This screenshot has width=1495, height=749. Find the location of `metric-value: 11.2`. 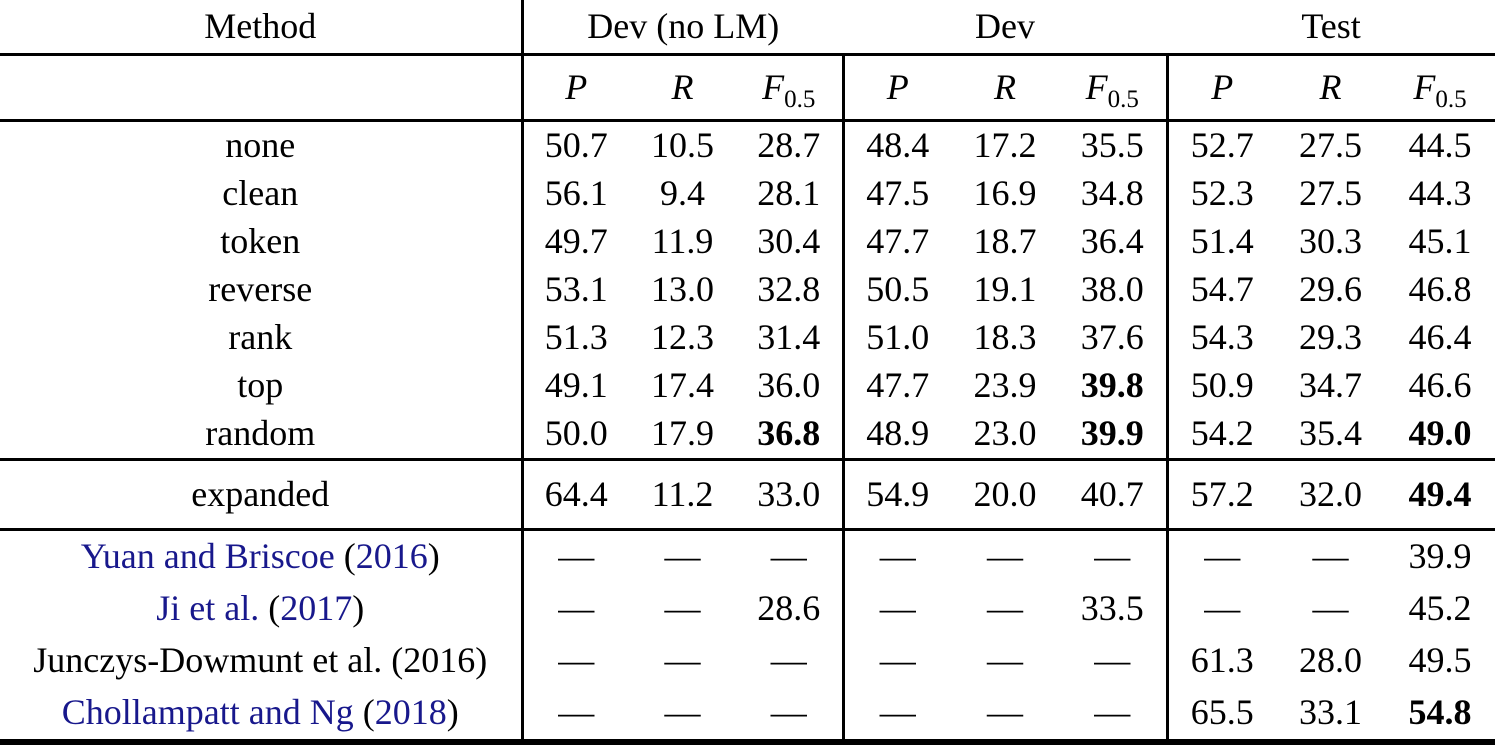

metric-value: 11.2 is located at coordinates (682, 495).